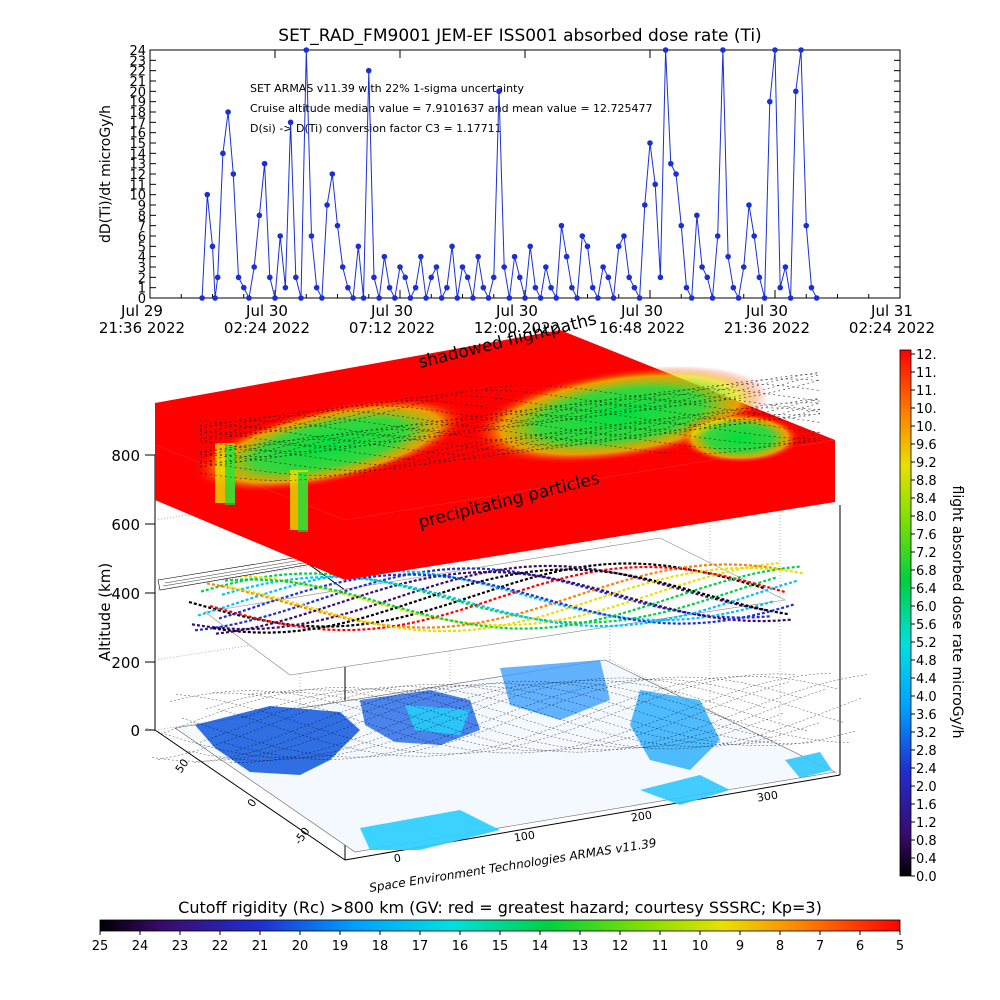 The height and width of the screenshot is (1000, 1000). Describe the element at coordinates (926, 661) in the screenshot. I see `colorbar-tick-label: 4.8` at that location.